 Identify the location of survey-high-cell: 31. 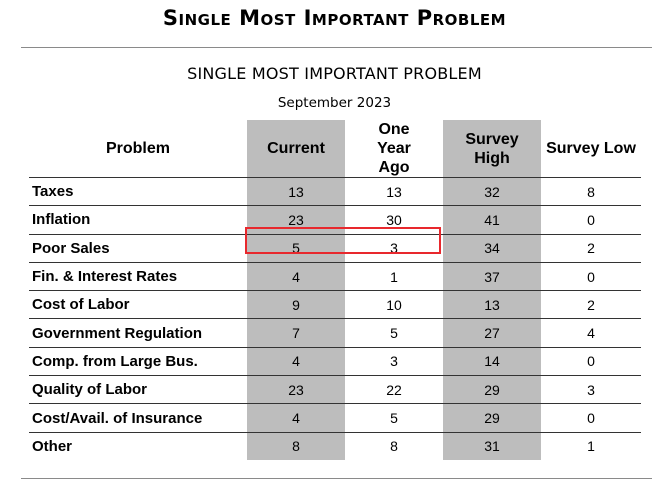
(492, 446).